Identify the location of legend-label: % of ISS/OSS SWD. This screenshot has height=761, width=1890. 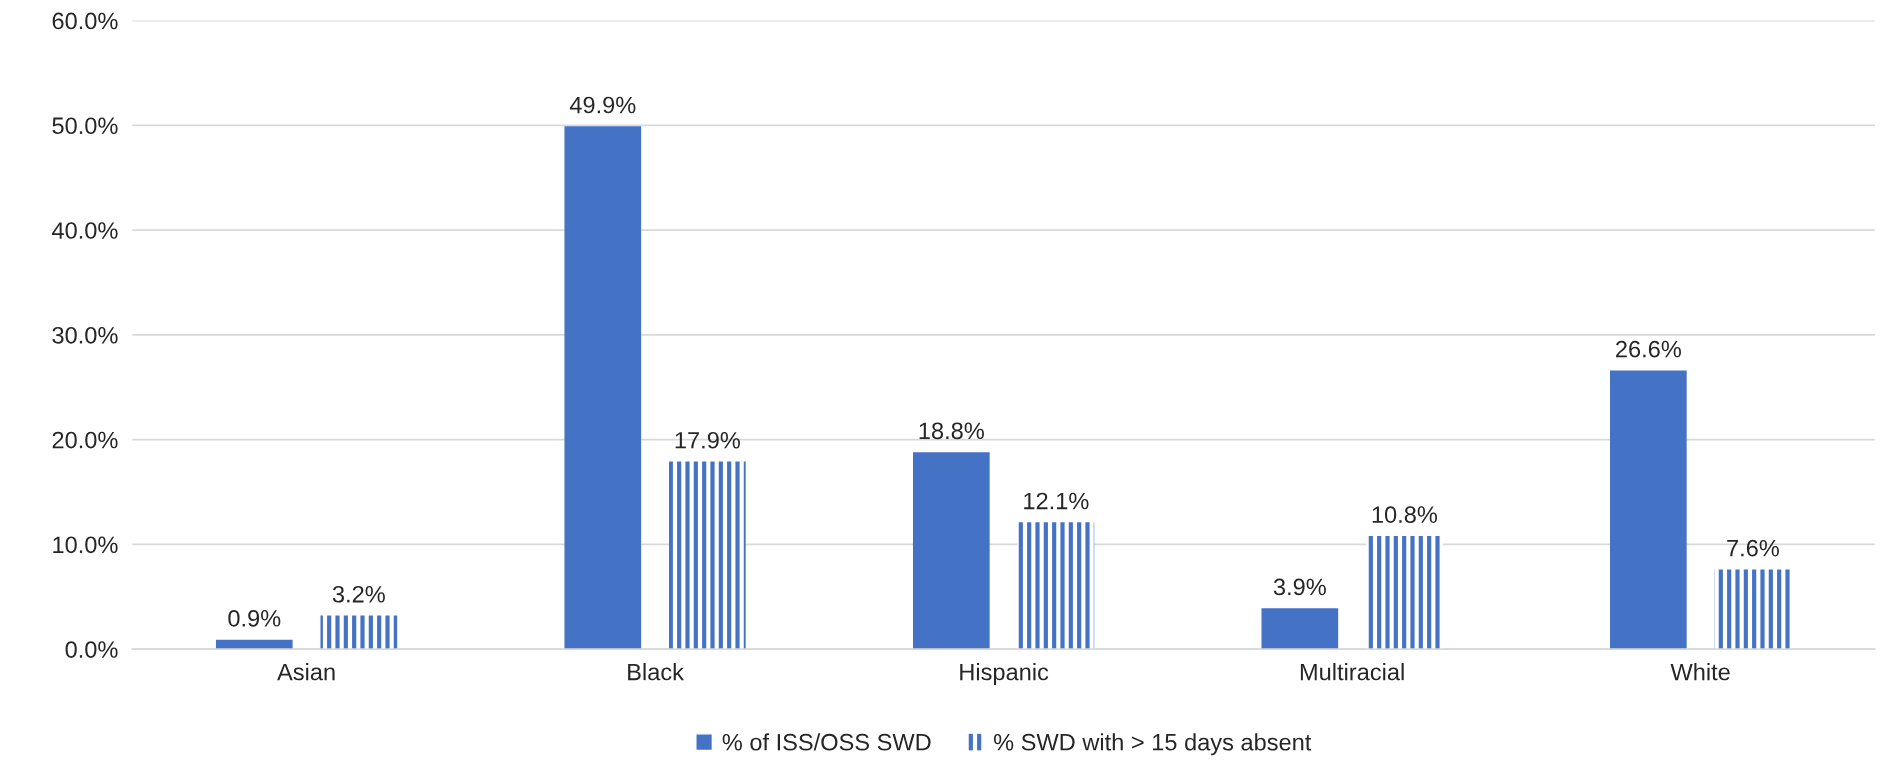
(826, 742).